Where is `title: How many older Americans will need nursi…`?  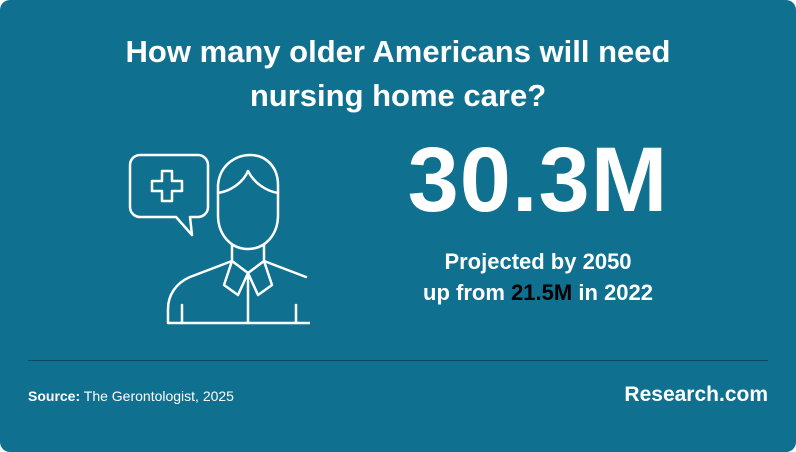
title: How many older Americans will need nursi… is located at coordinates (398, 73).